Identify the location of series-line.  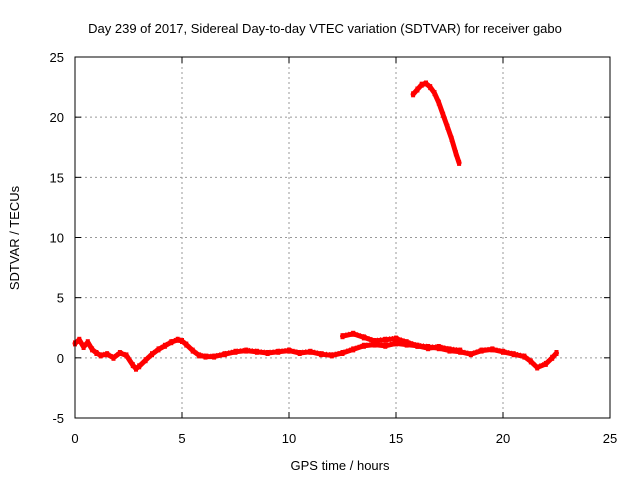
(315, 354).